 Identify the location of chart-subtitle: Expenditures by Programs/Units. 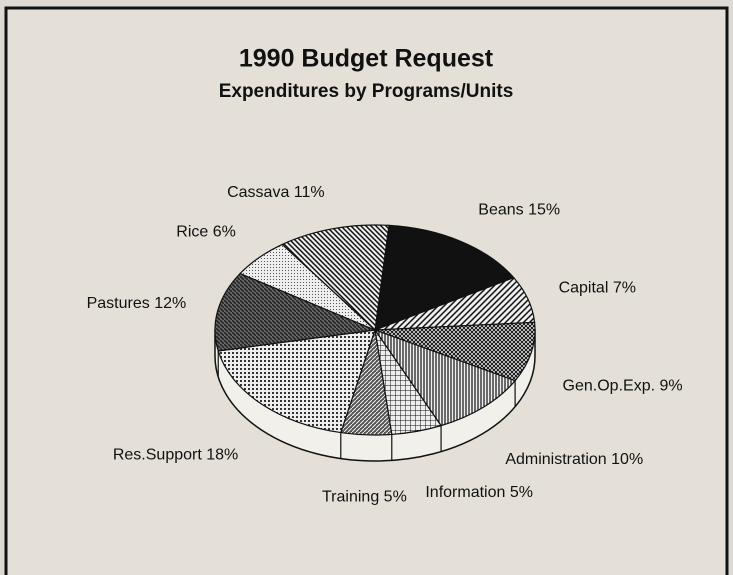
(366, 91).